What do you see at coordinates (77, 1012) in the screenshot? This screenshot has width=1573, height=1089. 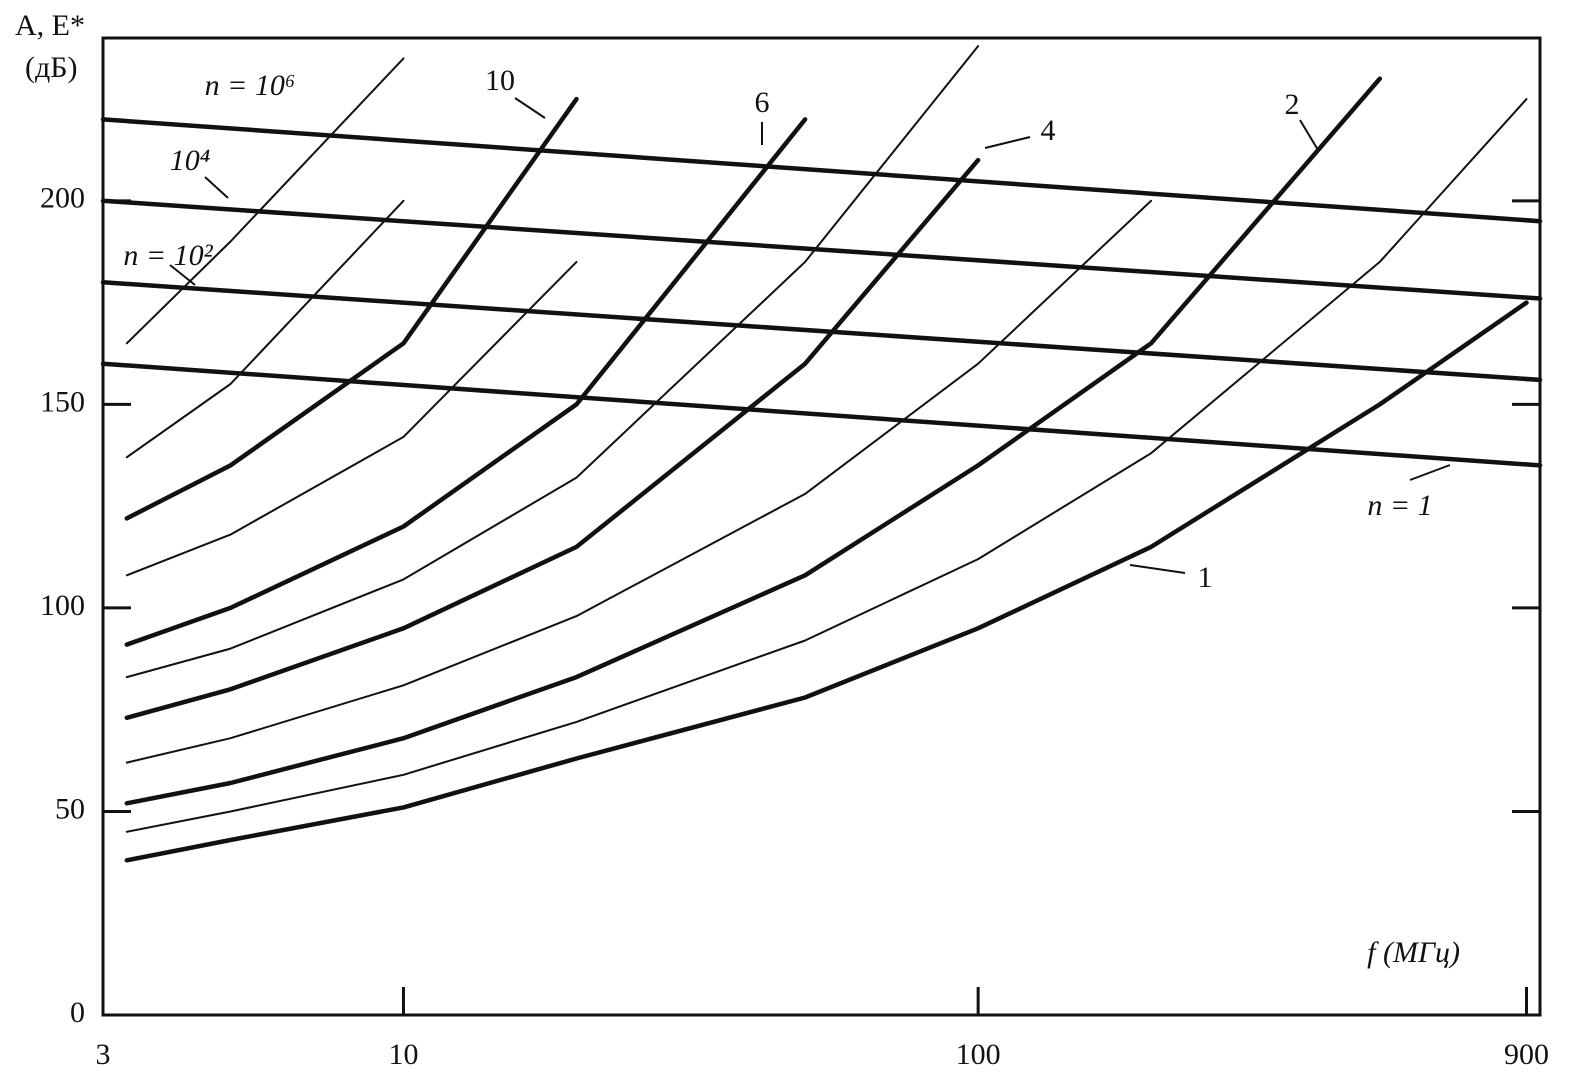 I see `y-tick-label: 0` at bounding box center [77, 1012].